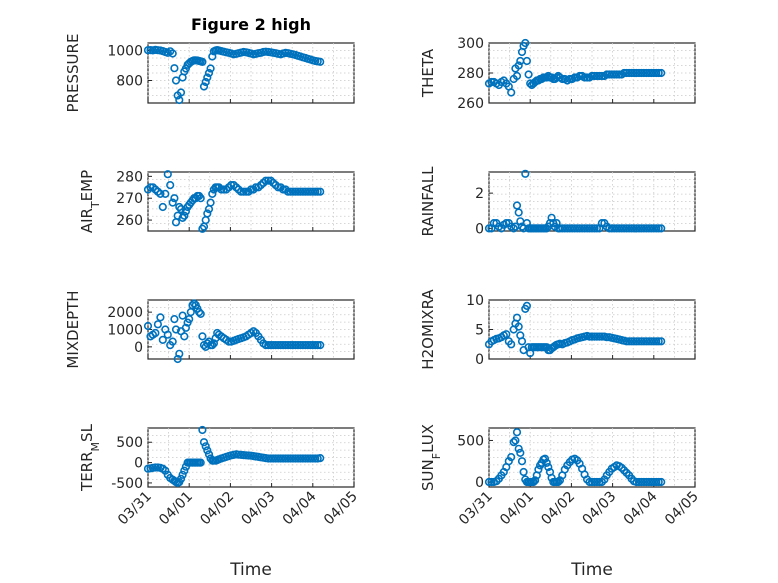  Describe the element at coordinates (251, 24) in the screenshot. I see `figure-title: Figure 2 high` at that location.